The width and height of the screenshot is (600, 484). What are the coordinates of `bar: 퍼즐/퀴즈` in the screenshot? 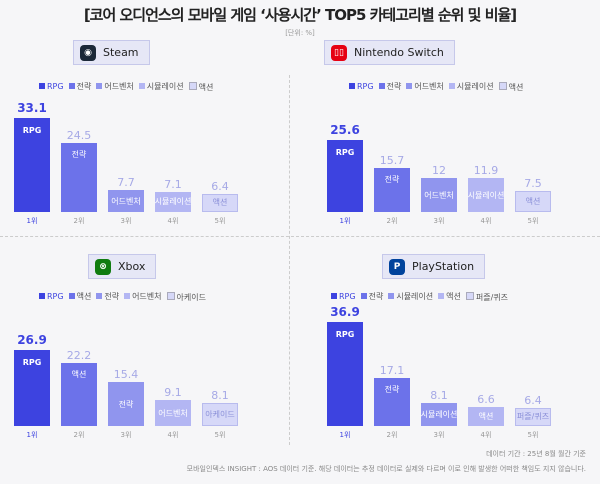 It's located at (533, 416).